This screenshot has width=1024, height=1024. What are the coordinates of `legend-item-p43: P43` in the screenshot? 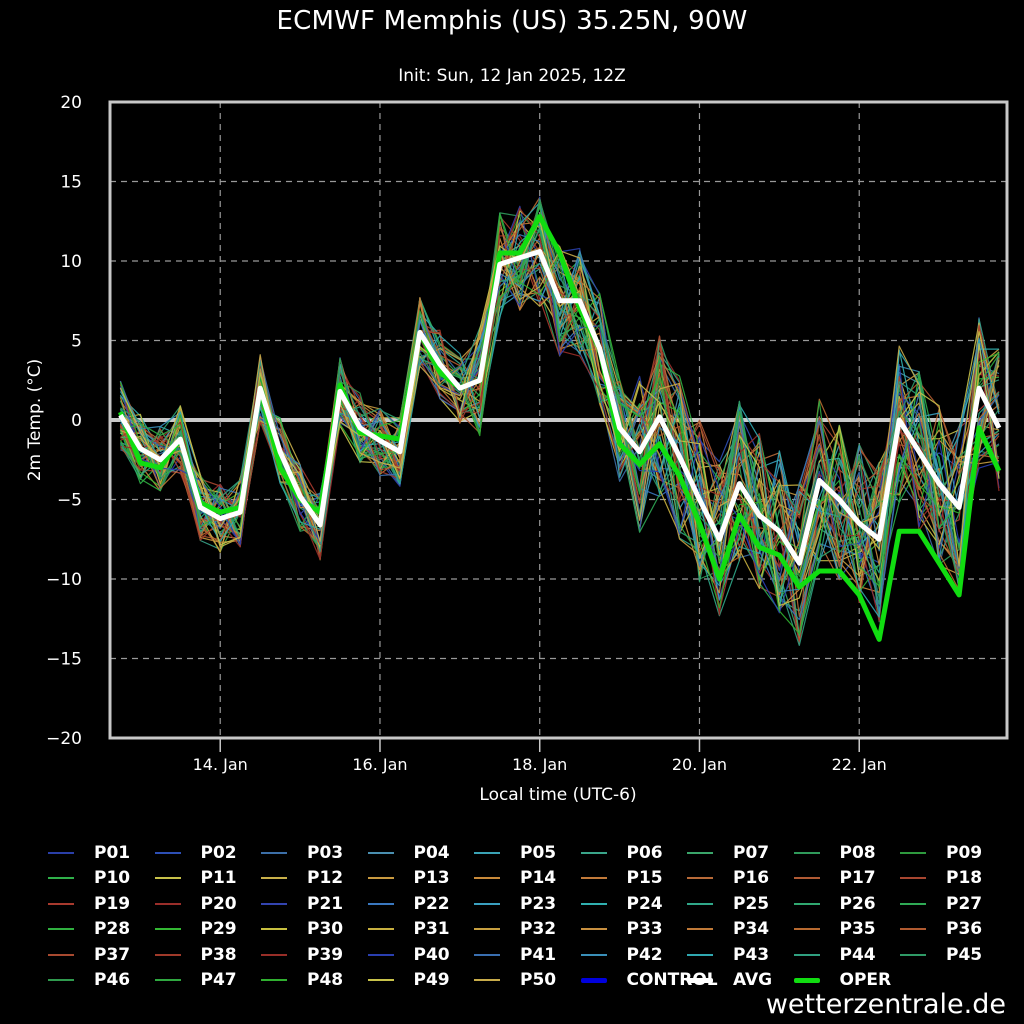 It's located at (728, 954).